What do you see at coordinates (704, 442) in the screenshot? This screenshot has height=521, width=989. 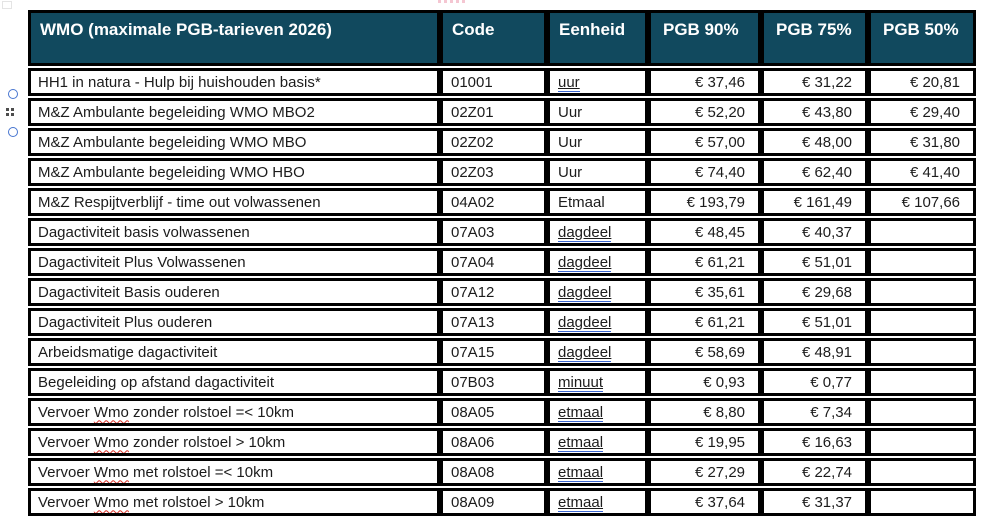 I see `cell-pgb90: € 19,95` at bounding box center [704, 442].